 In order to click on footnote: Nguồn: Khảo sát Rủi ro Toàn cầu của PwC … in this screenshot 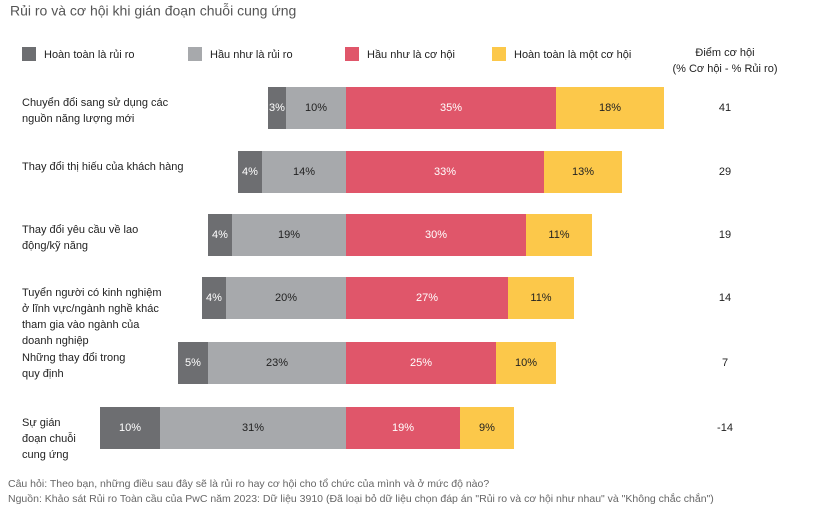, I will do `click(361, 498)`.